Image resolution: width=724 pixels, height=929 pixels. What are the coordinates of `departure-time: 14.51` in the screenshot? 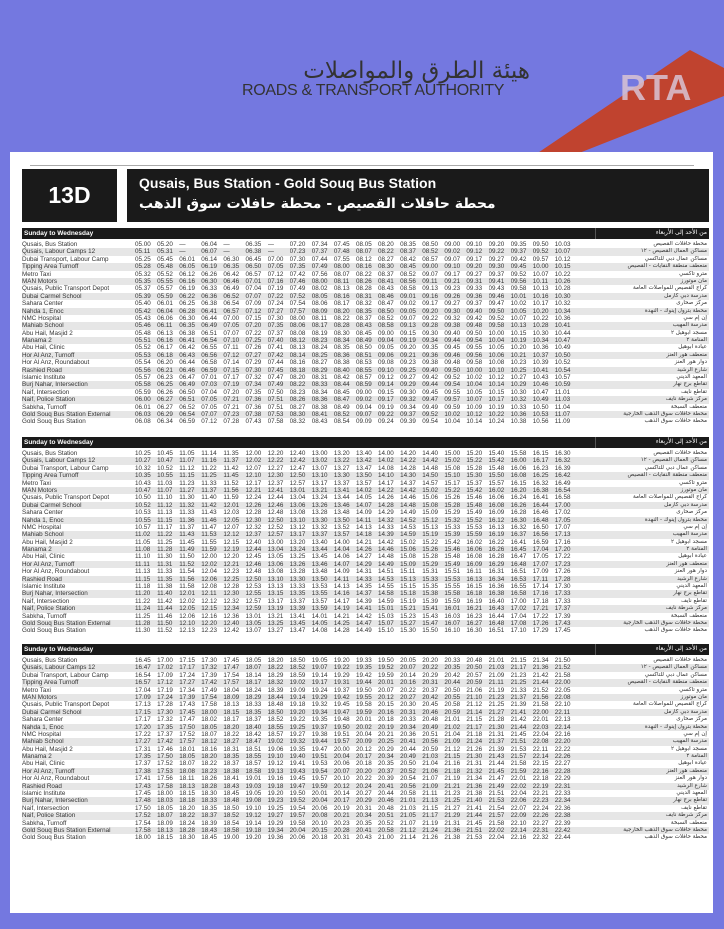 It's located at (386, 572).